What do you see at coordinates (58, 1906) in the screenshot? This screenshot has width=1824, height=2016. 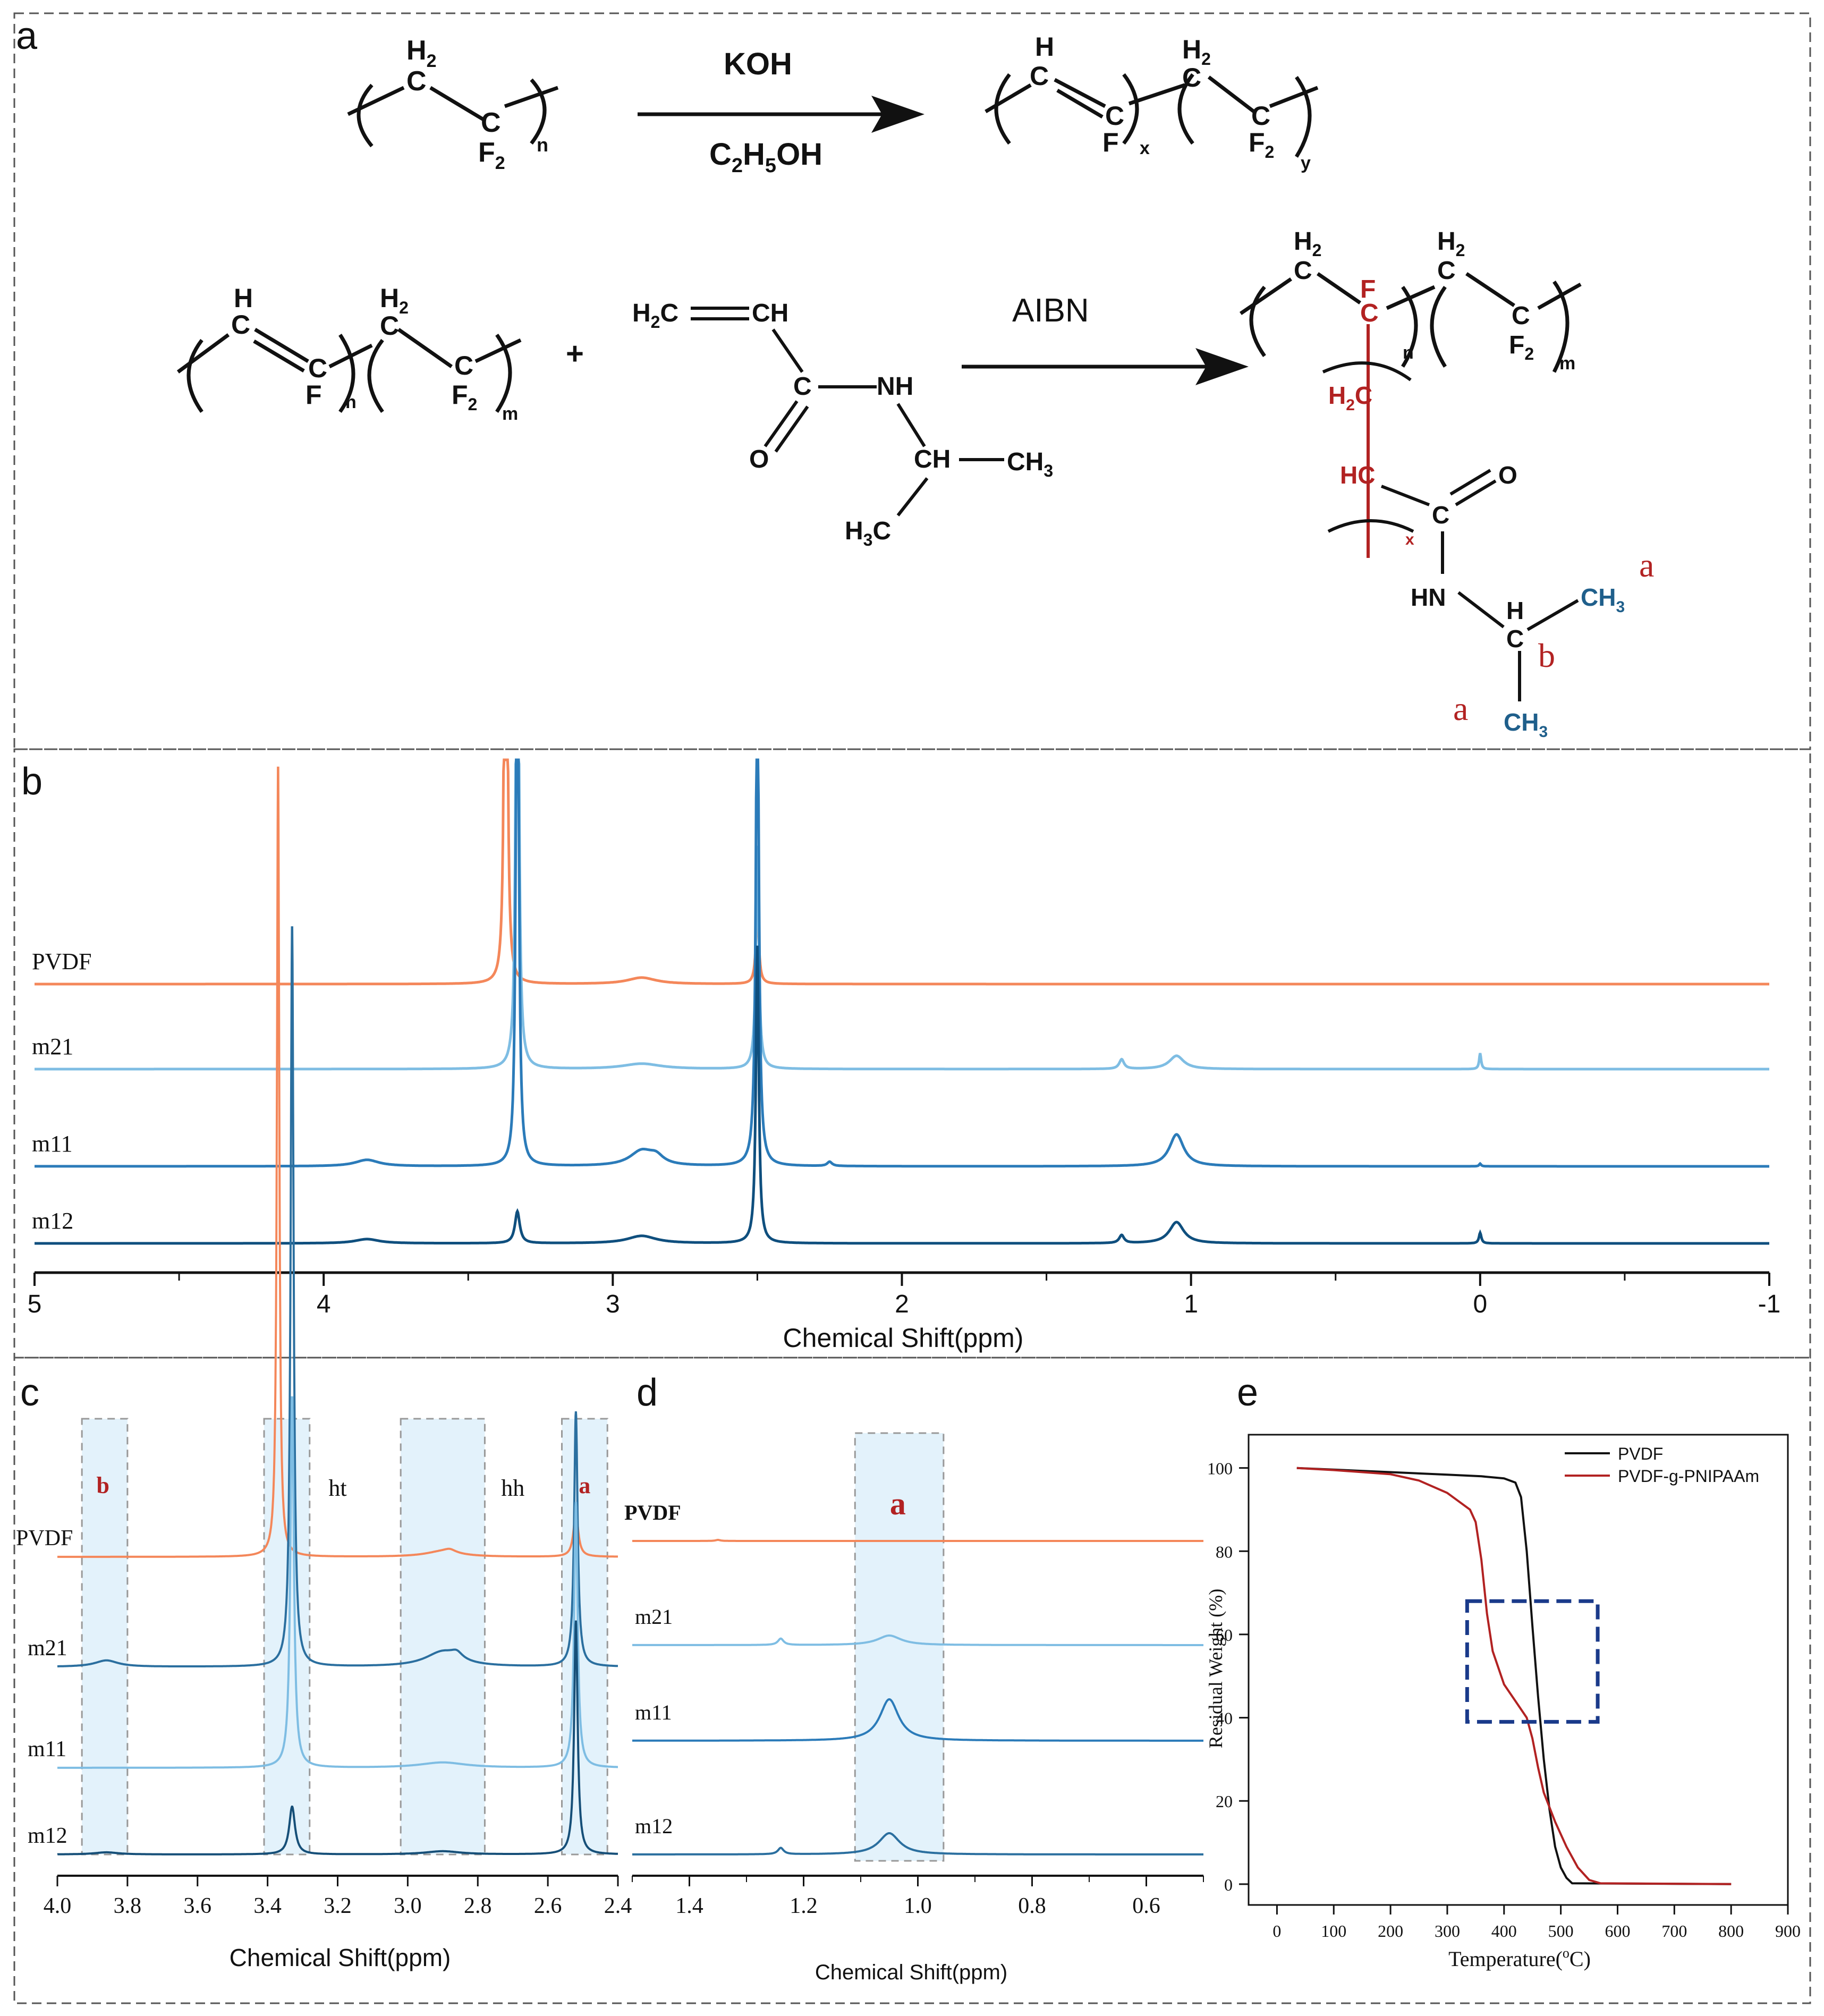 I see `panel-c-tick-label: 4.0` at bounding box center [58, 1906].